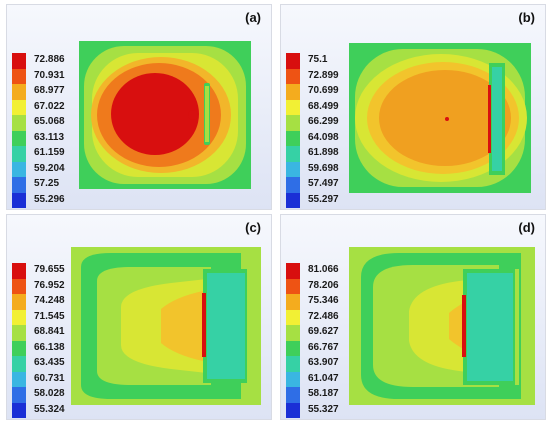 This screenshot has width=550, height=430. What do you see at coordinates (49, 121) in the screenshot?
I see `legend-value: 65.068` at bounding box center [49, 121].